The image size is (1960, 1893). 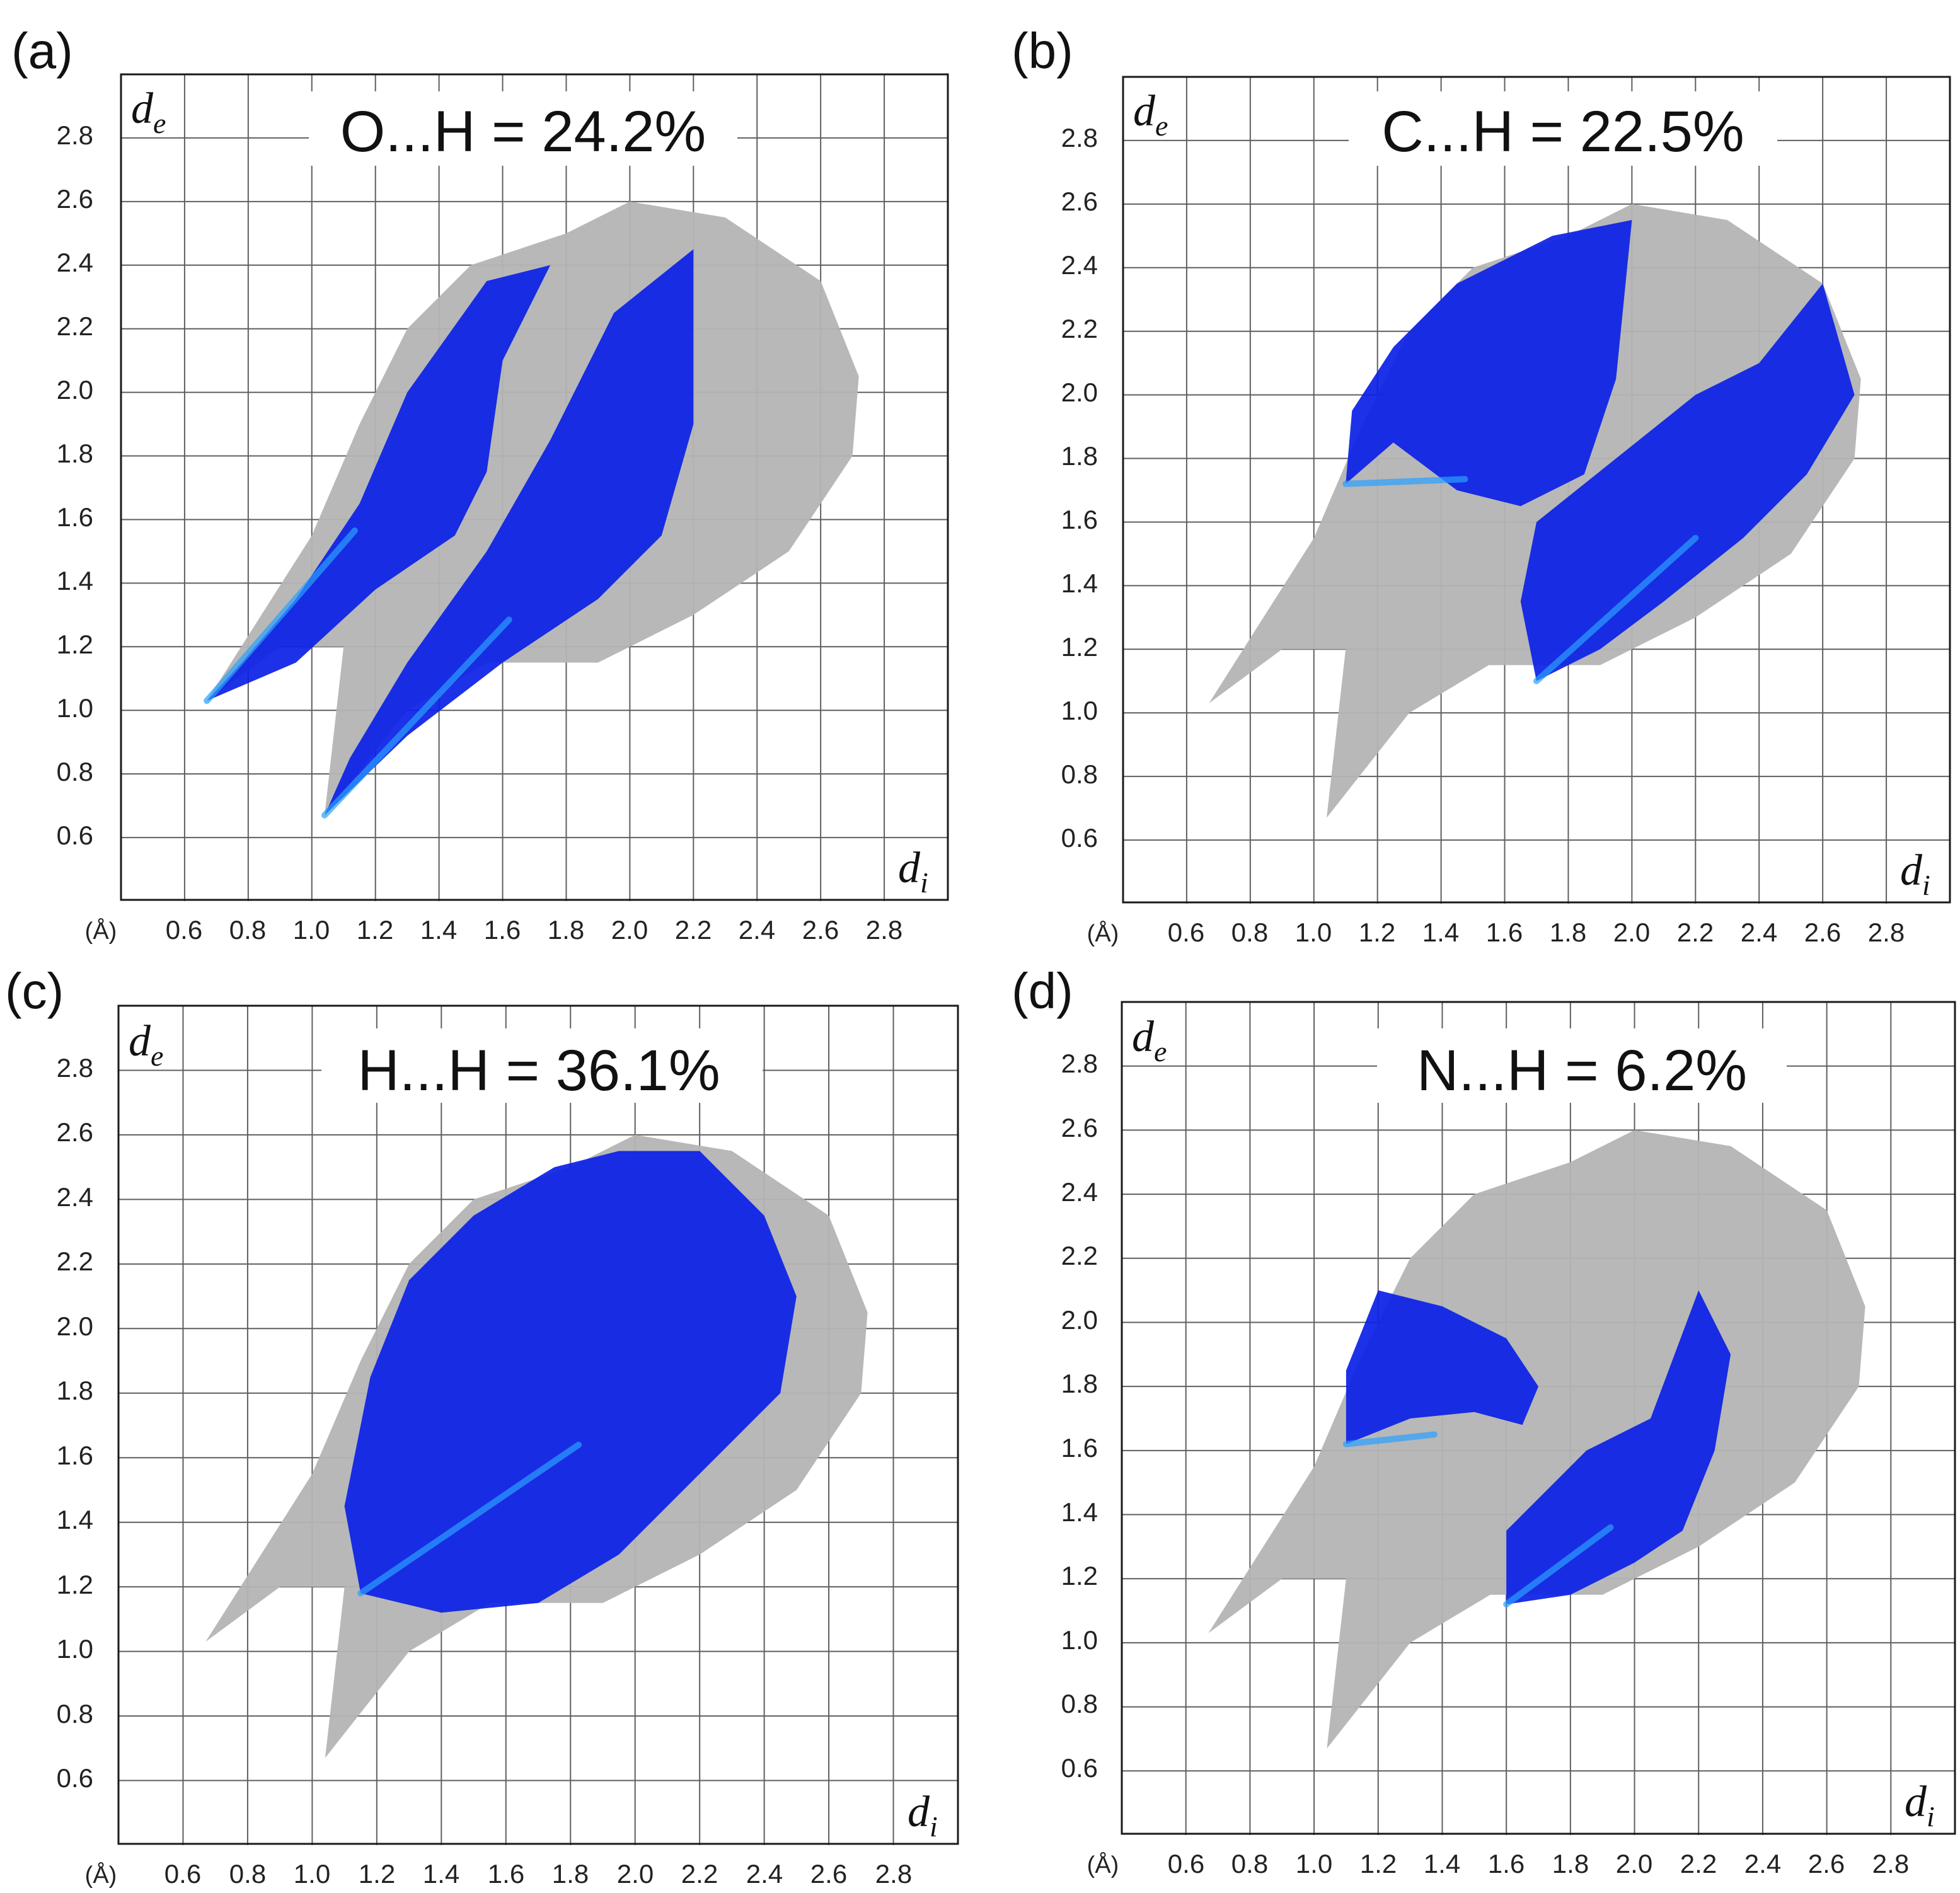 What do you see at coordinates (538, 1071) in the screenshot?
I see `chart-title: H...H = 36.1%` at bounding box center [538, 1071].